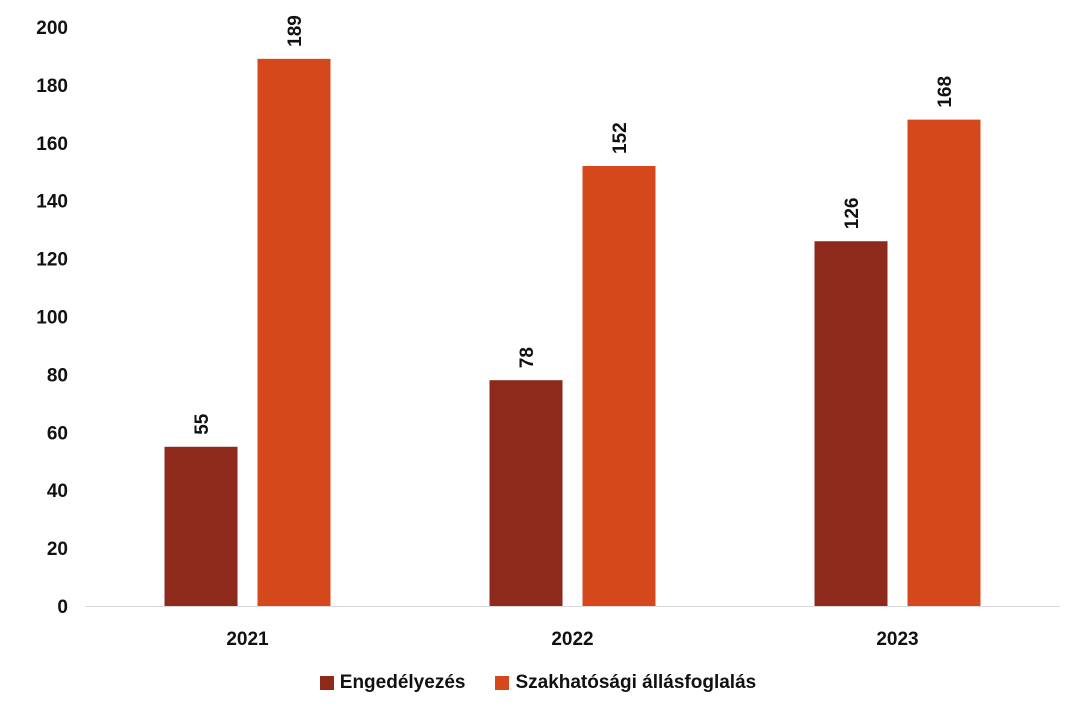 The image size is (1076, 714). What do you see at coordinates (619, 385) in the screenshot?
I see `bar-series-1-2022` at bounding box center [619, 385].